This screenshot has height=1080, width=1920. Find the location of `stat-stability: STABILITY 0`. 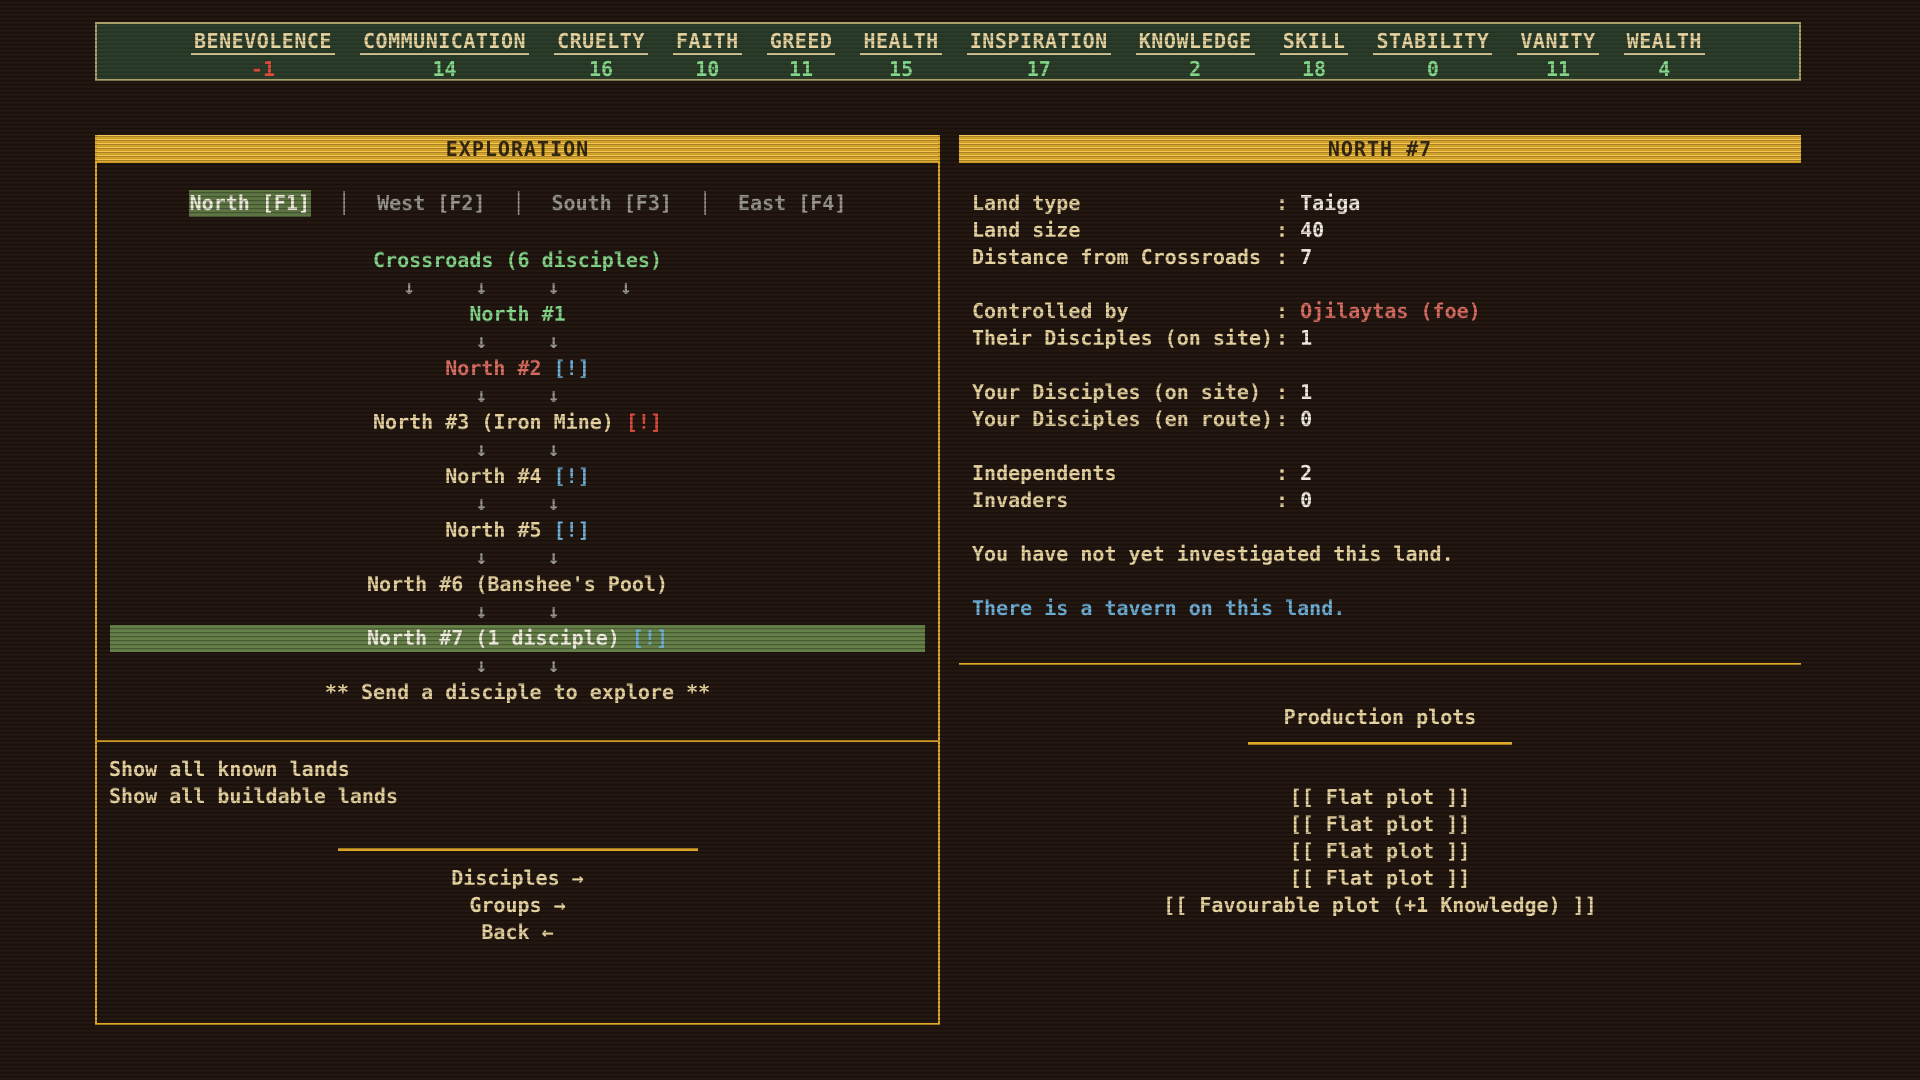

stat-stability: STABILITY 0 is located at coordinates (1433, 55).